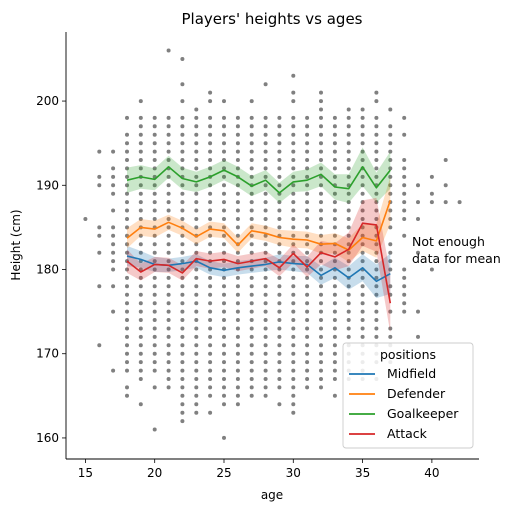  Describe the element at coordinates (259, 272) in the screenshot. I see `ci-band-midfield` at that location.